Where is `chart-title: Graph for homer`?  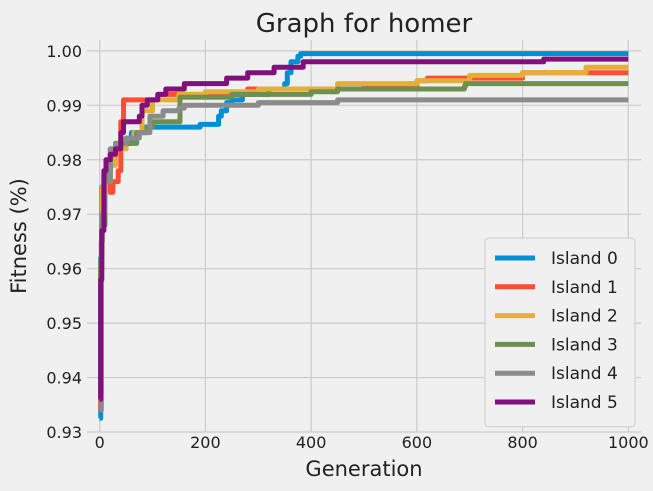
chart-title: Graph for homer is located at coordinates (364, 24).